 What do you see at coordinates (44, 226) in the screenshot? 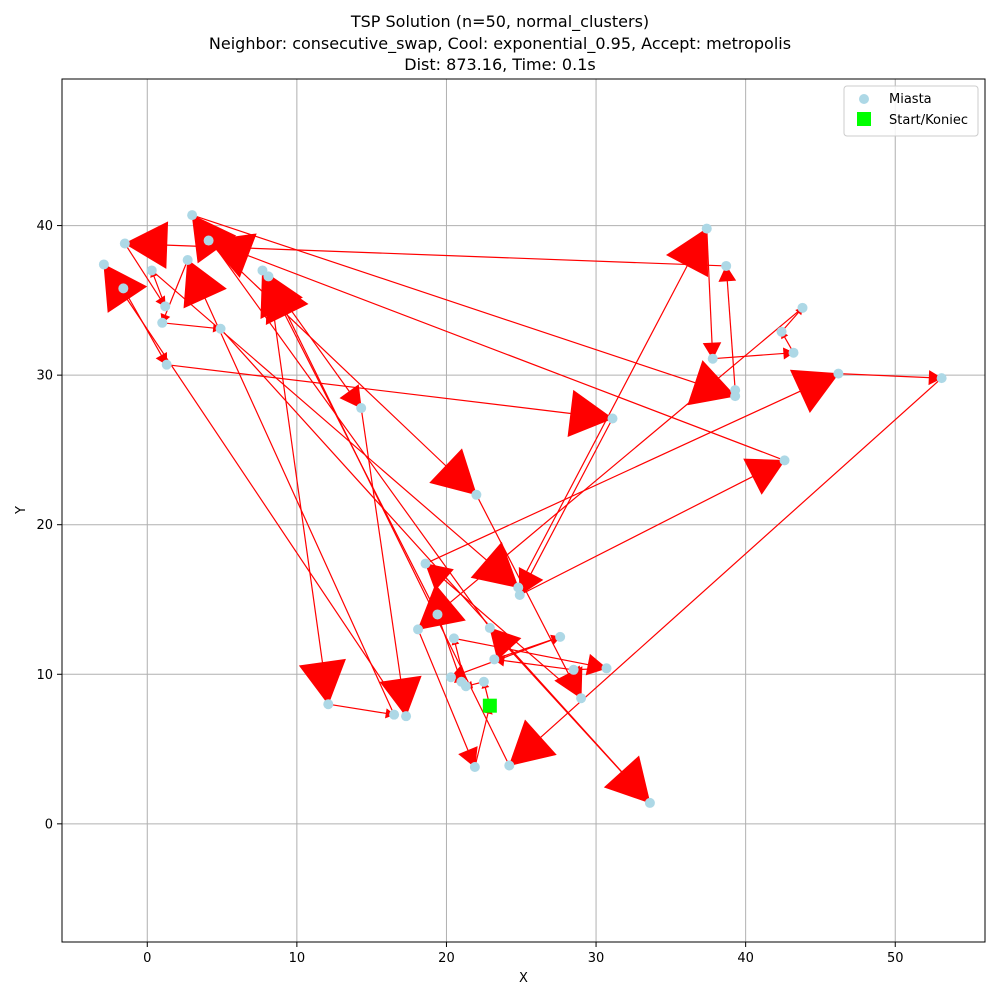
I see `y-tick-label: 40` at bounding box center [44, 226].